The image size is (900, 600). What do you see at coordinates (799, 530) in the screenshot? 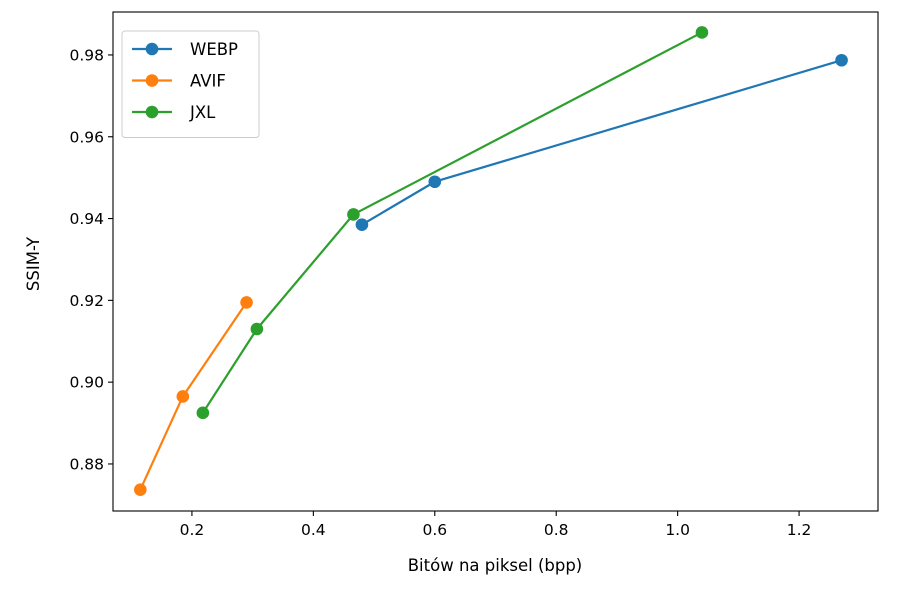
I see `x-tick-label: 1.2` at bounding box center [799, 530].